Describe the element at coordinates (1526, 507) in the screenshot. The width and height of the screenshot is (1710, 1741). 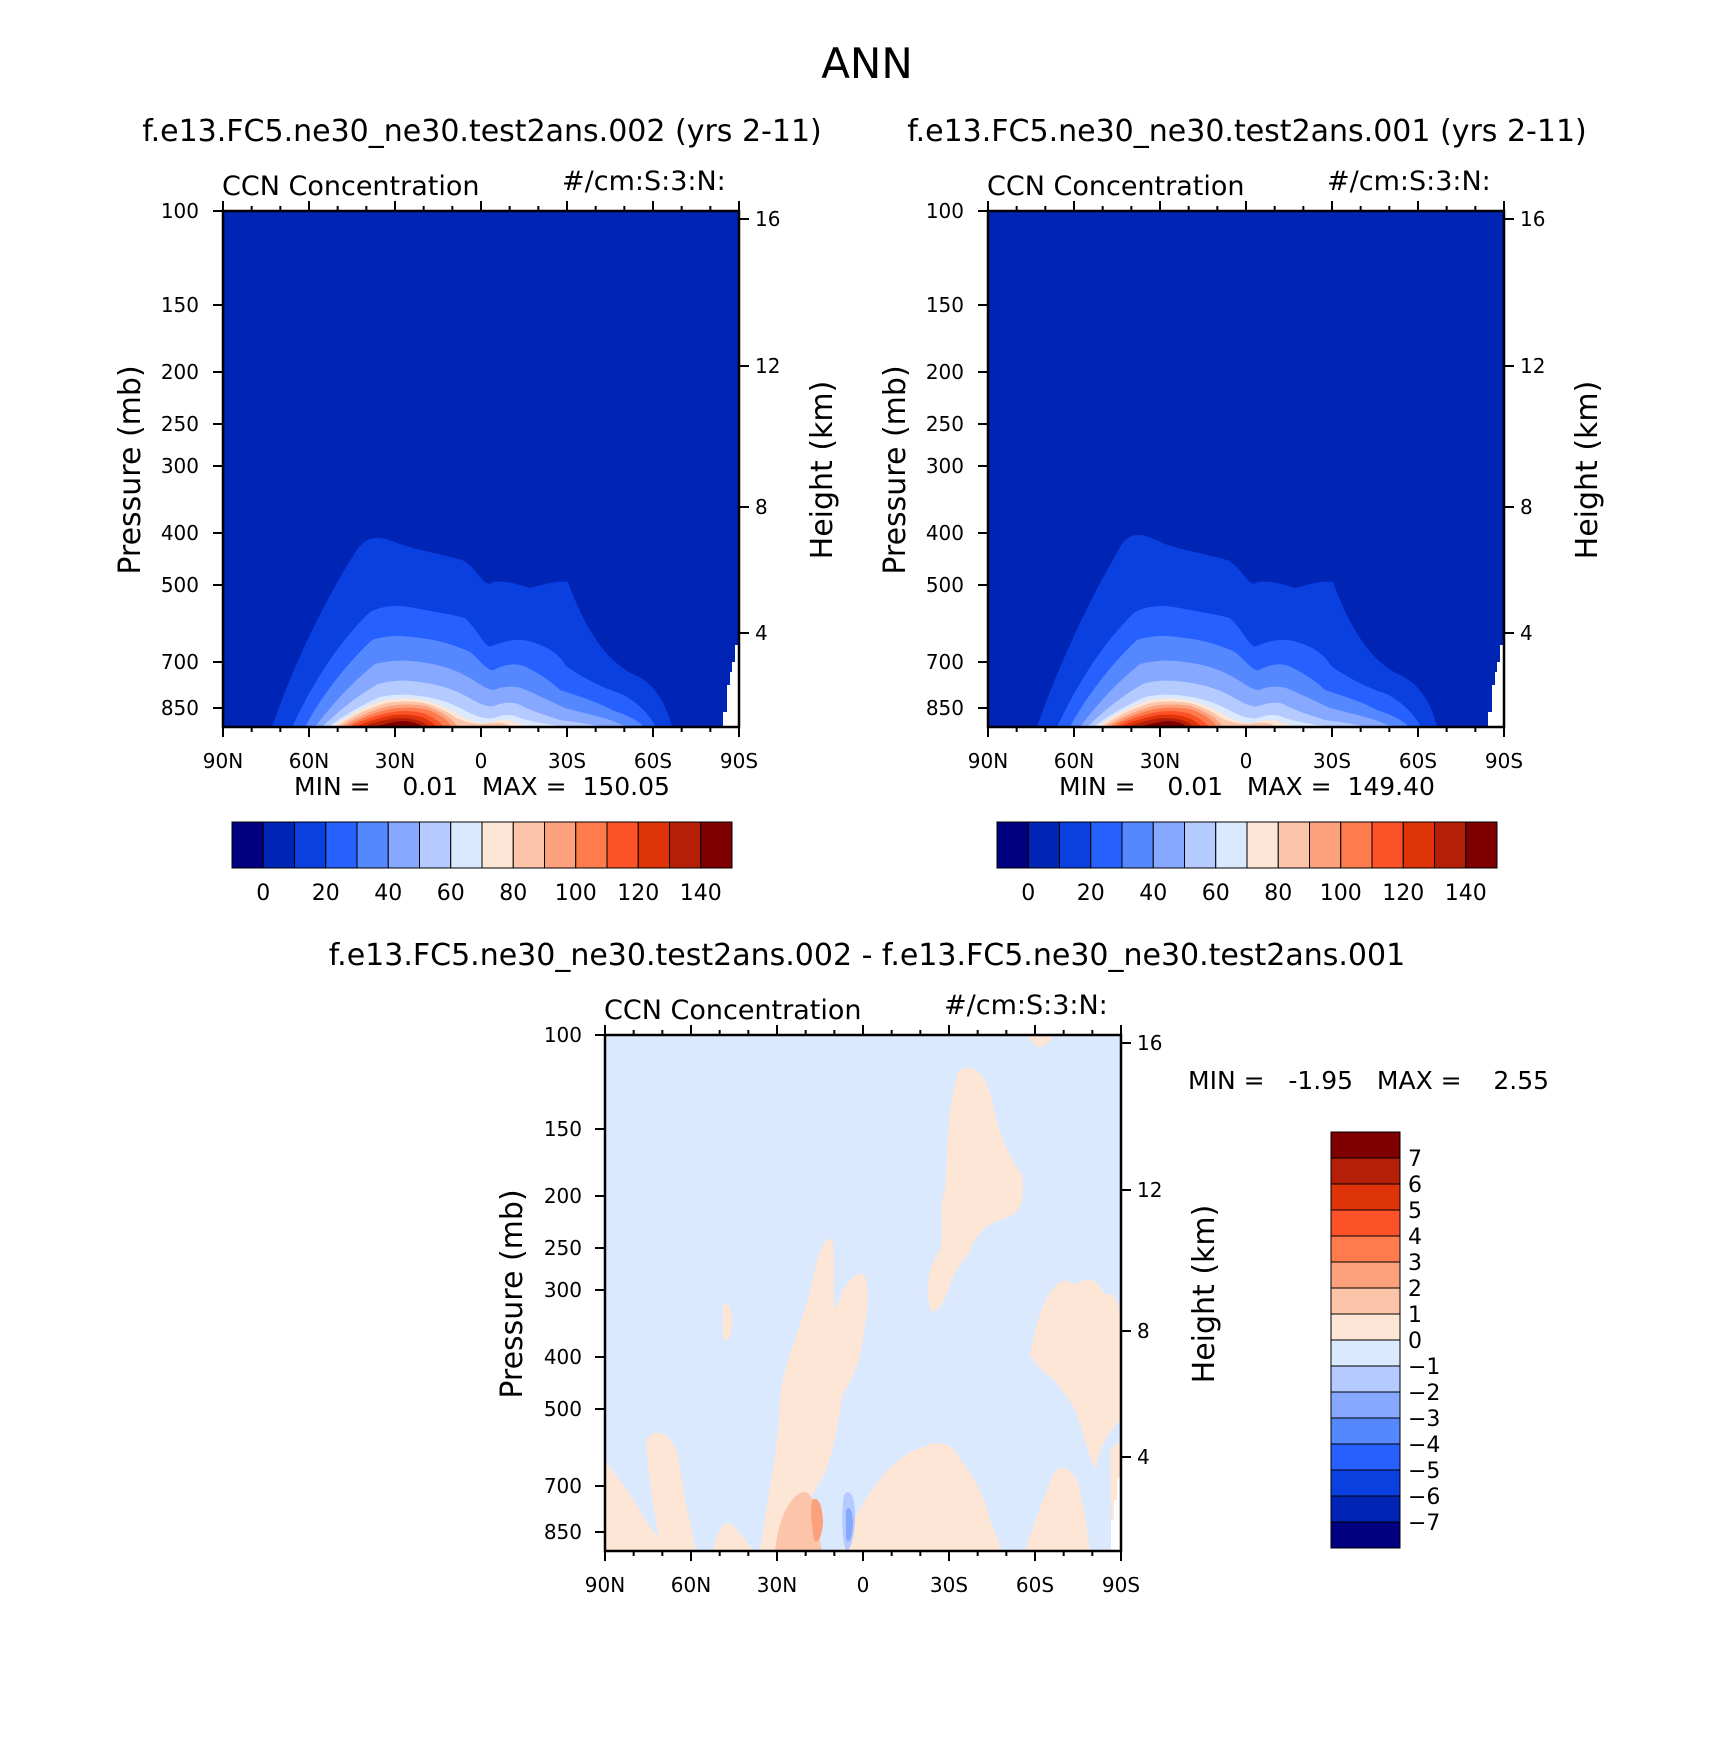
I see `height-tick-label: 8` at that location.